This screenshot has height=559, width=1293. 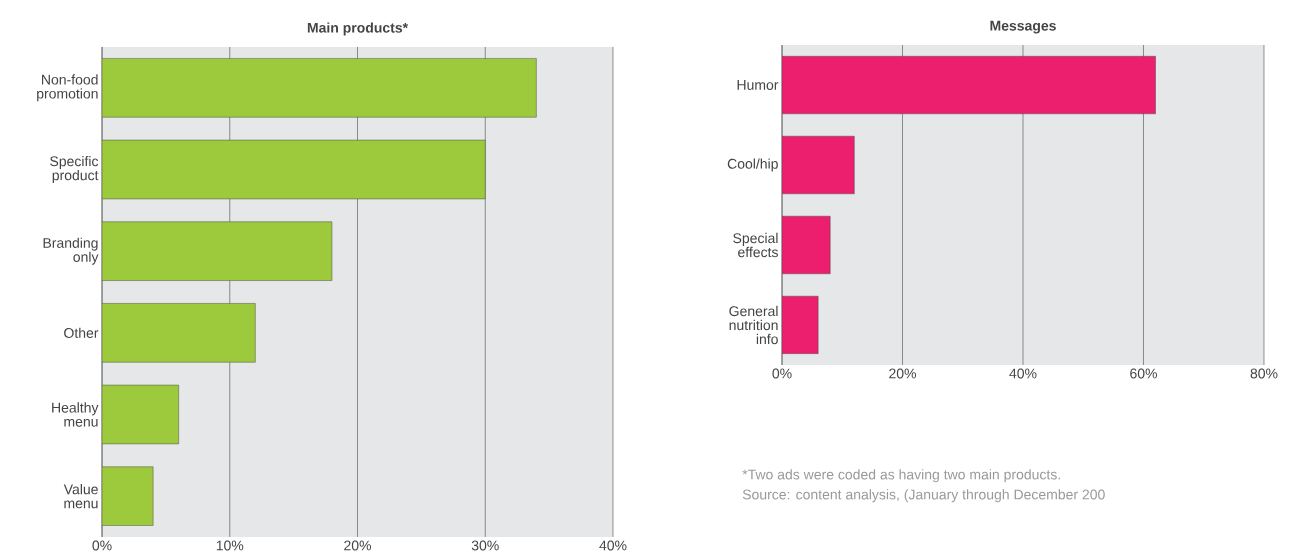 What do you see at coordinates (75, 414) in the screenshot?
I see `y-tick-label: Healthy menu` at bounding box center [75, 414].